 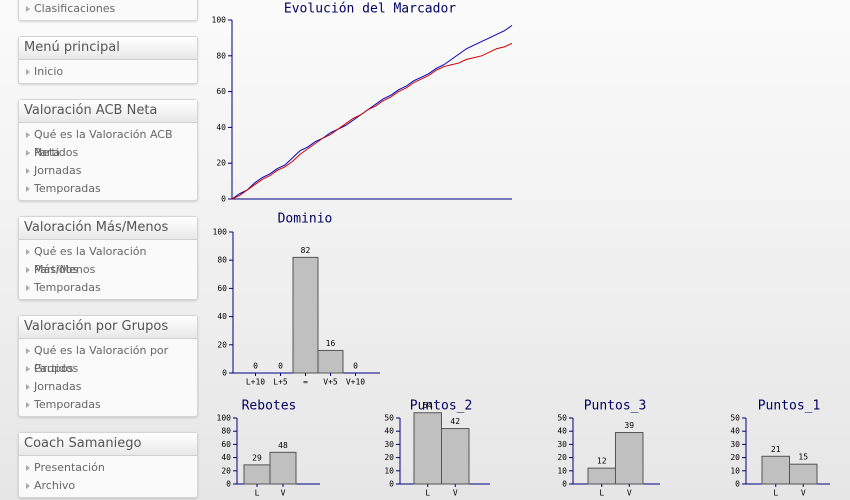 I want to click on menu-items: Presentación Archivo, so click(x=108, y=476).